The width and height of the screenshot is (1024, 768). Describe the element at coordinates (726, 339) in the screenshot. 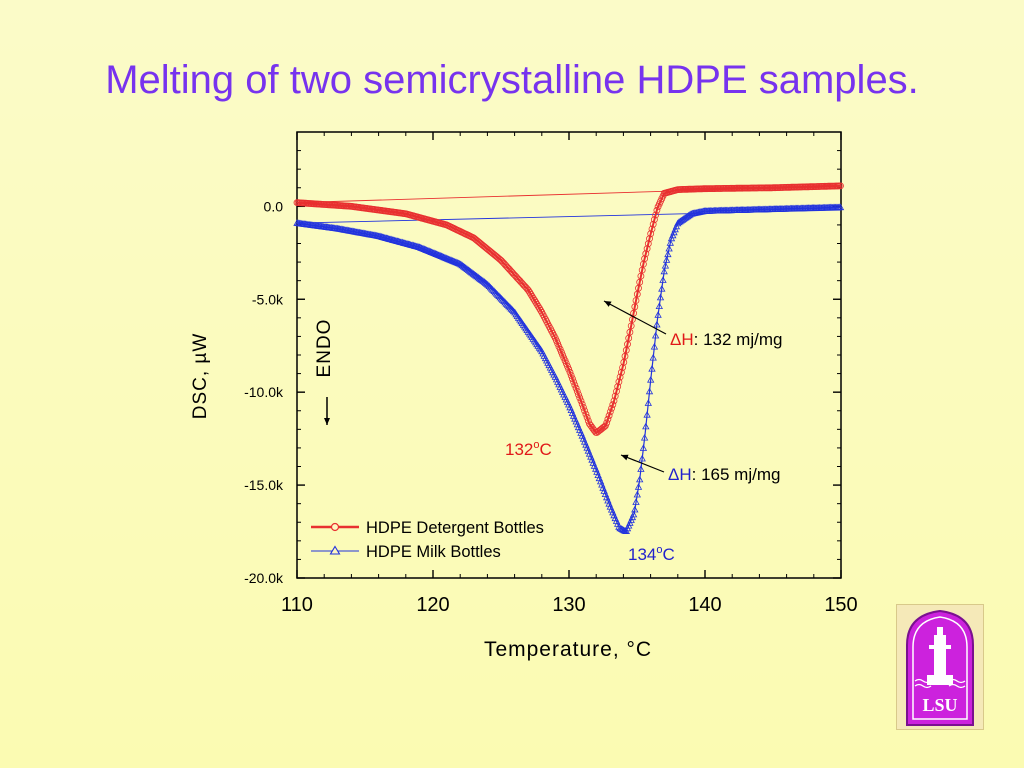

I see `dh-label-detergent: ΔH: 132 mj/mg` at that location.